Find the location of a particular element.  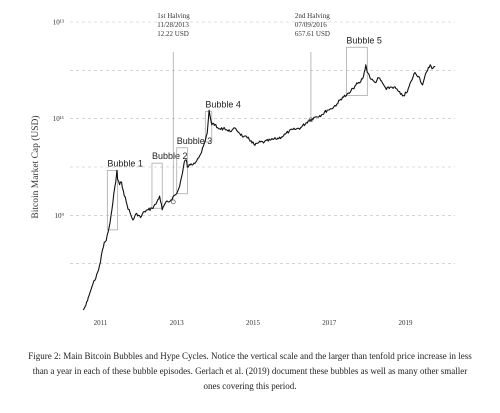

bubble-label: Bubble 1 is located at coordinates (125, 163).